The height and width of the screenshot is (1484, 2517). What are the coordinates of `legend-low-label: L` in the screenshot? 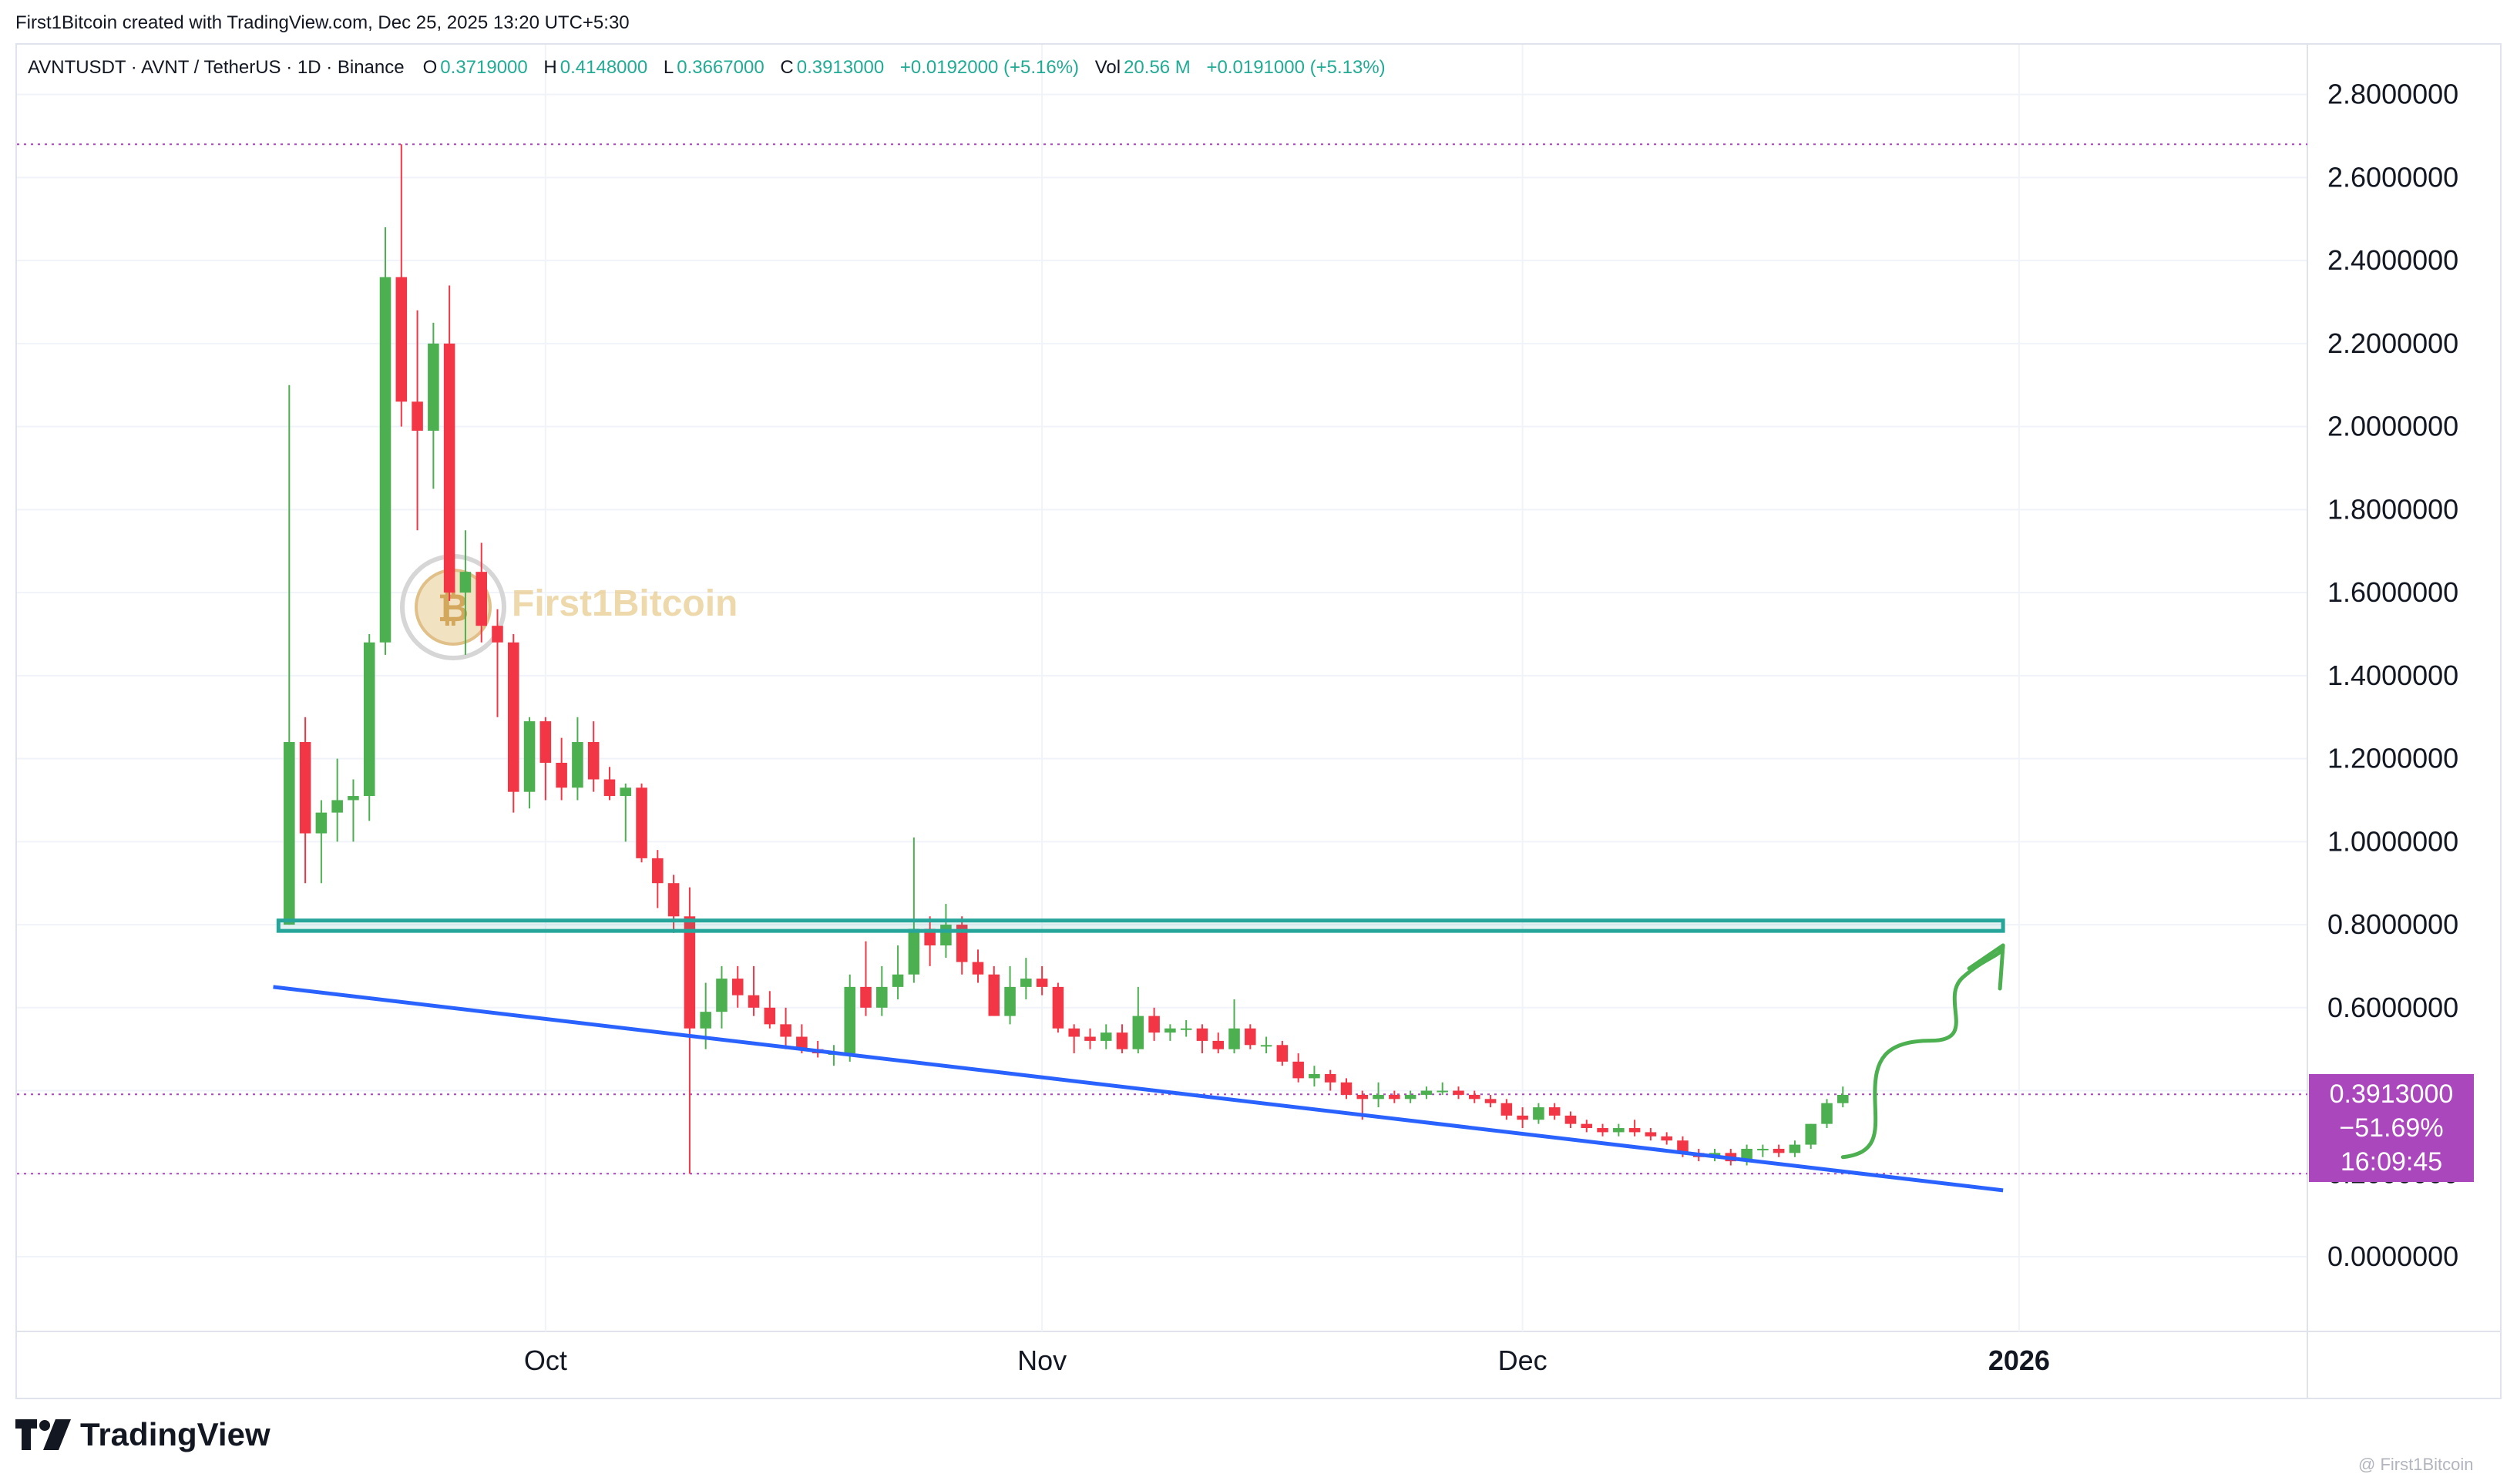 It's located at (668, 67).